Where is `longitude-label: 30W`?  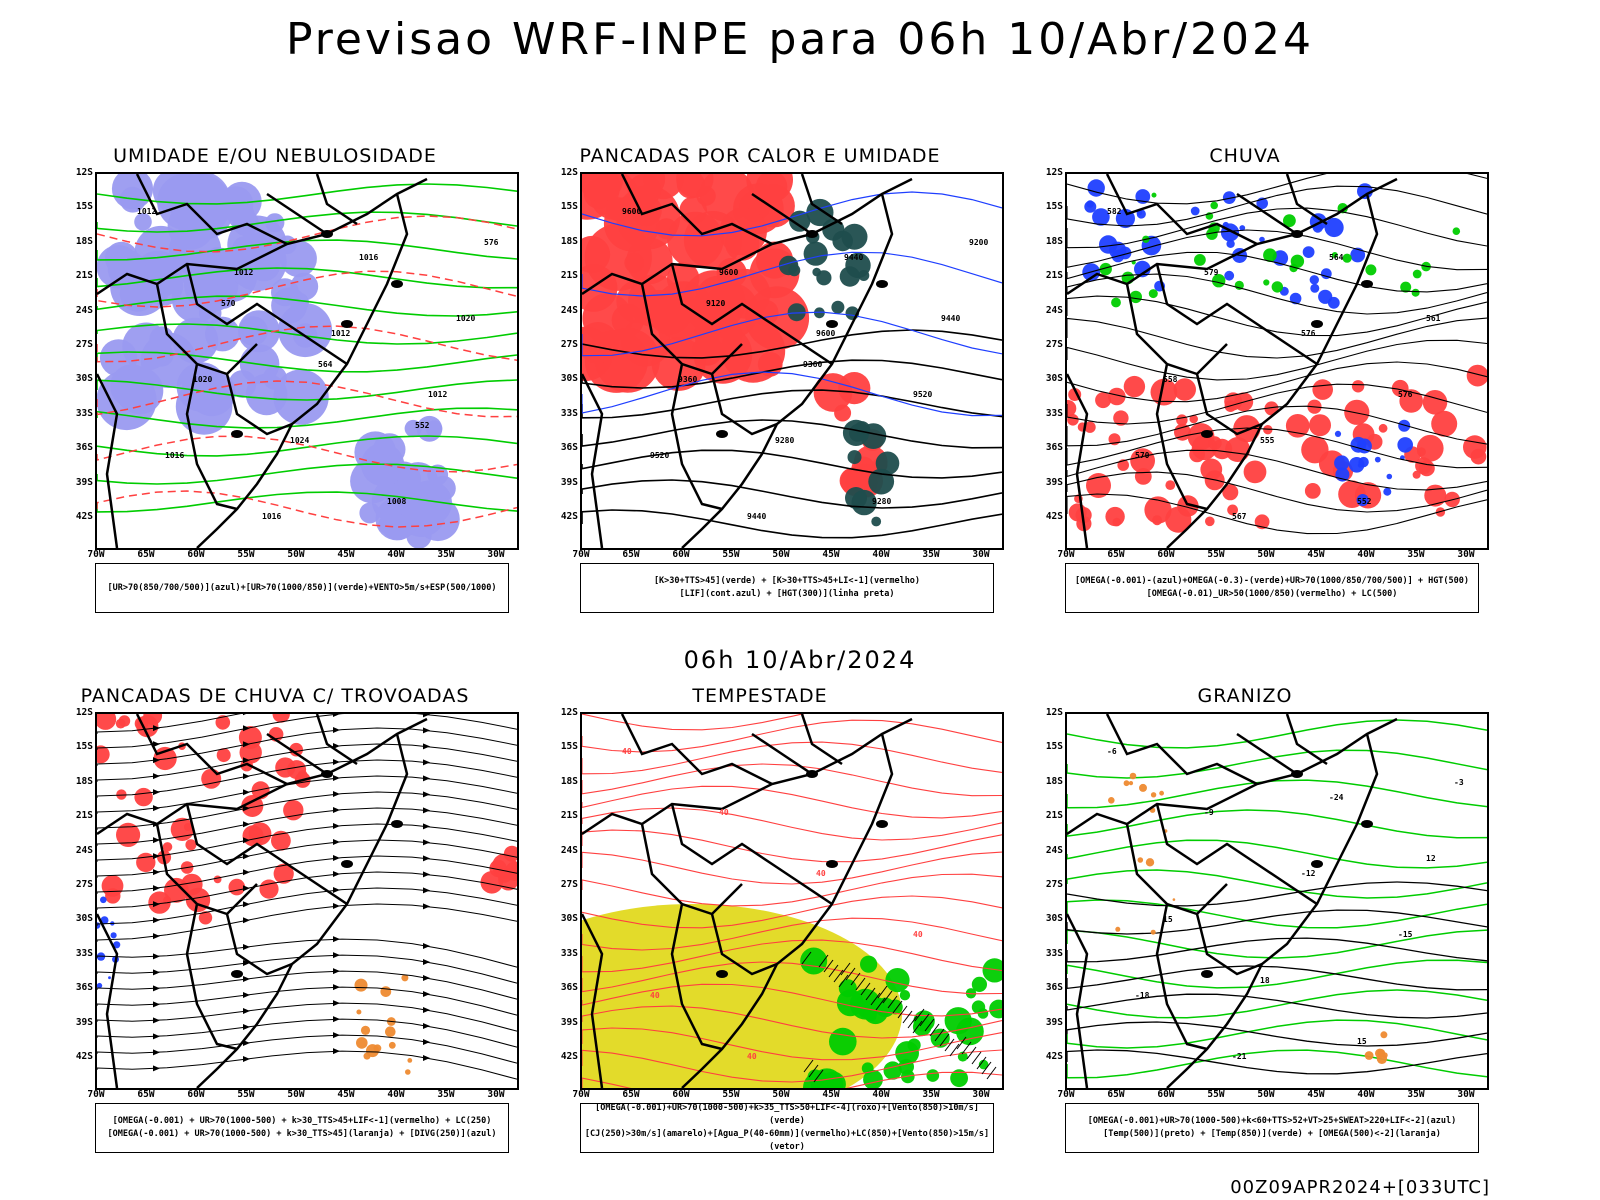
longitude-label: 30W is located at coordinates (981, 1094).